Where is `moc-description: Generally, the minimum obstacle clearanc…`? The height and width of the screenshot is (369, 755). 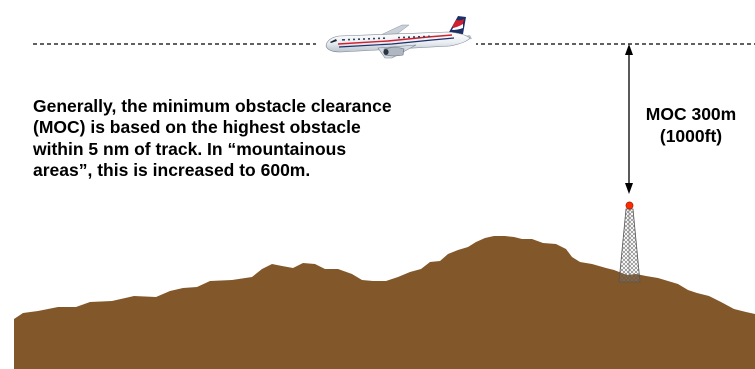
moc-description: Generally, the minimum obstacle clearanc… is located at coordinates (212, 138).